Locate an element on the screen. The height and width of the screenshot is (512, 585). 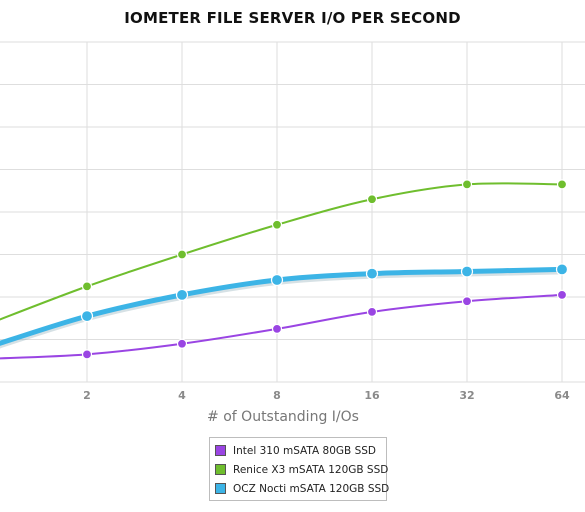
x-tick-label: 8 is located at coordinates (277, 395).